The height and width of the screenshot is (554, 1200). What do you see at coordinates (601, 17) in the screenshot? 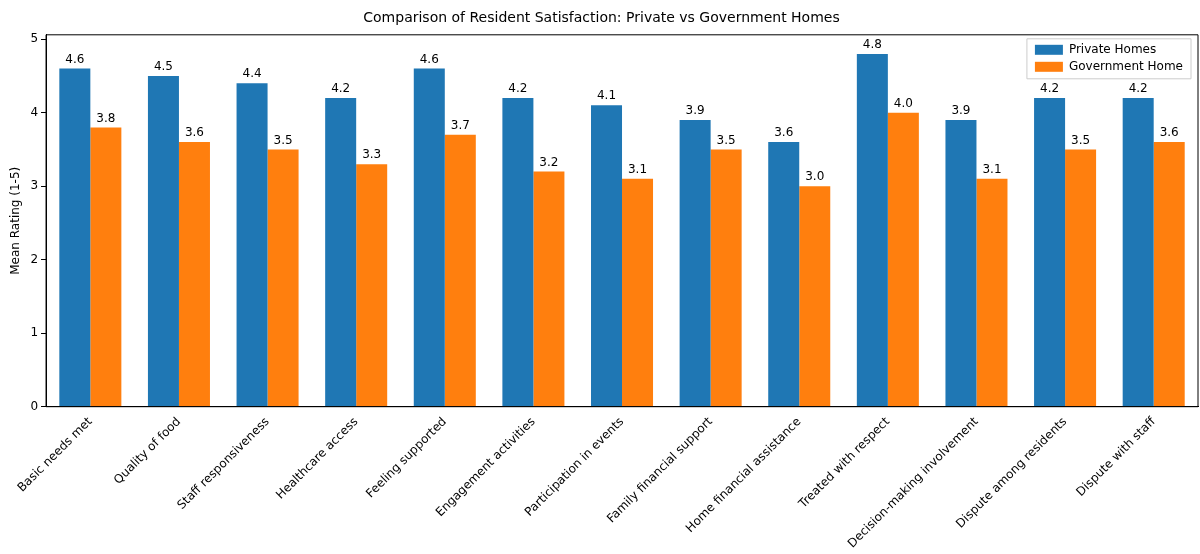
I see `chart-title: Comparison of Resident Satisfaction: Private vs Government Homes` at bounding box center [601, 17].